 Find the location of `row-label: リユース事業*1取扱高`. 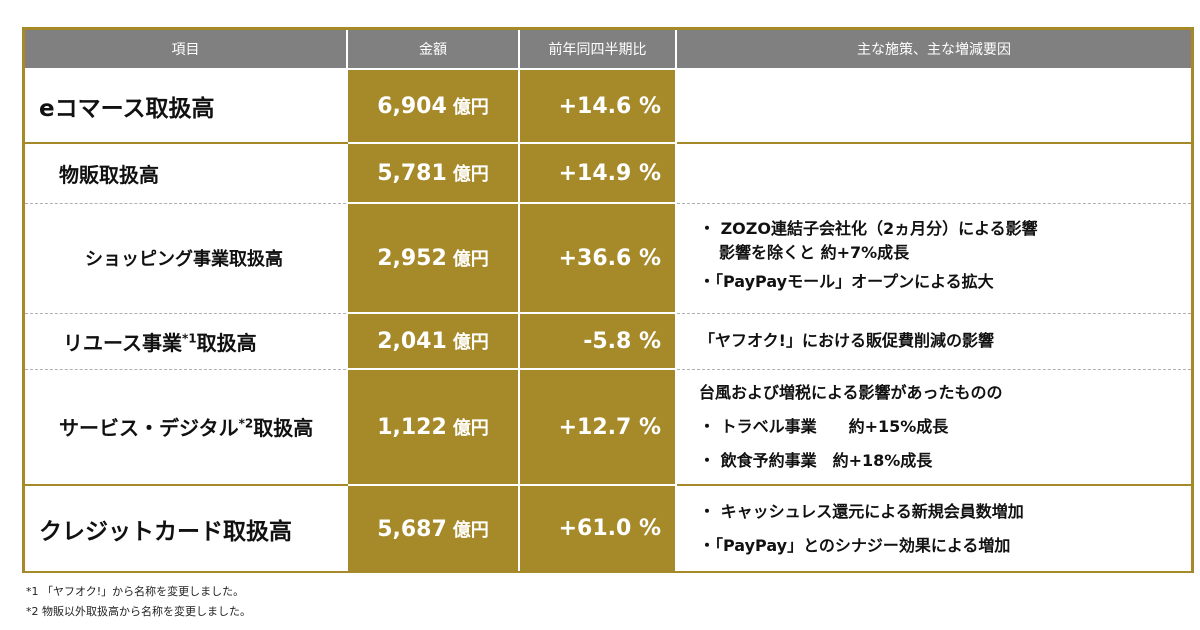

row-label: リユース事業*1取扱高 is located at coordinates (186, 341).